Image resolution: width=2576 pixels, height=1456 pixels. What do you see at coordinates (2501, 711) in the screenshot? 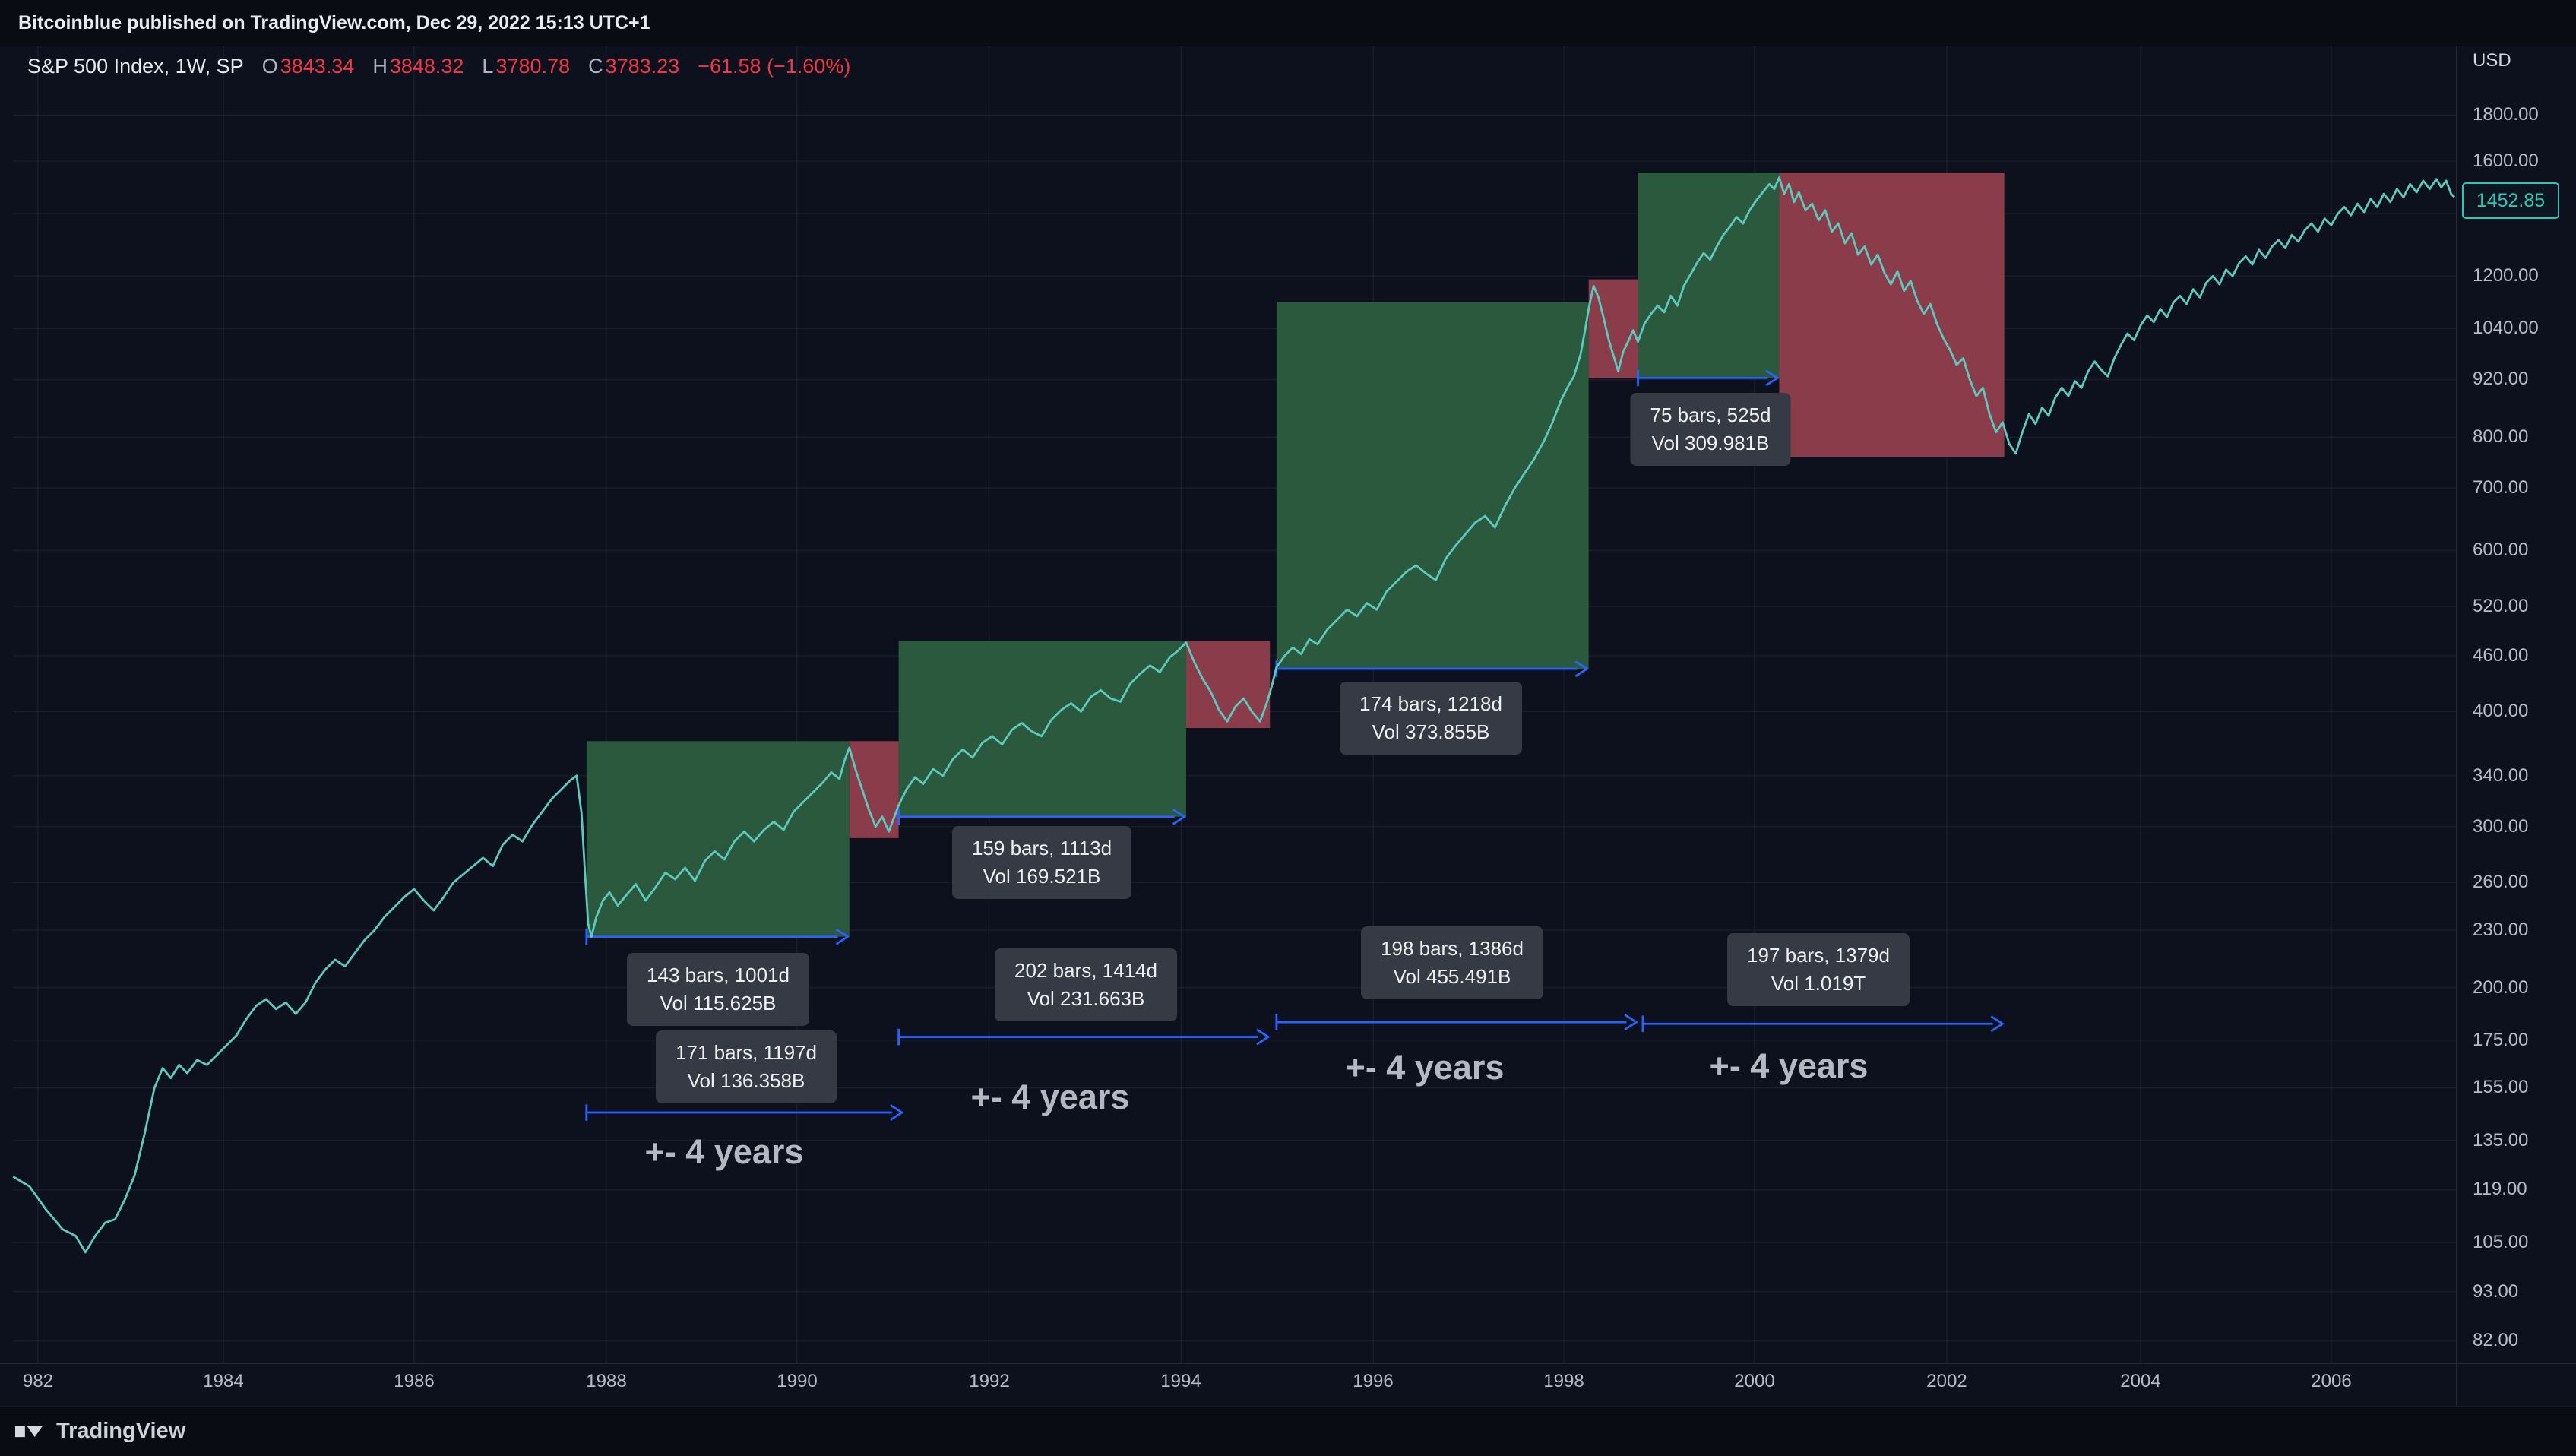
I see `price-tick: 400.00` at bounding box center [2501, 711].